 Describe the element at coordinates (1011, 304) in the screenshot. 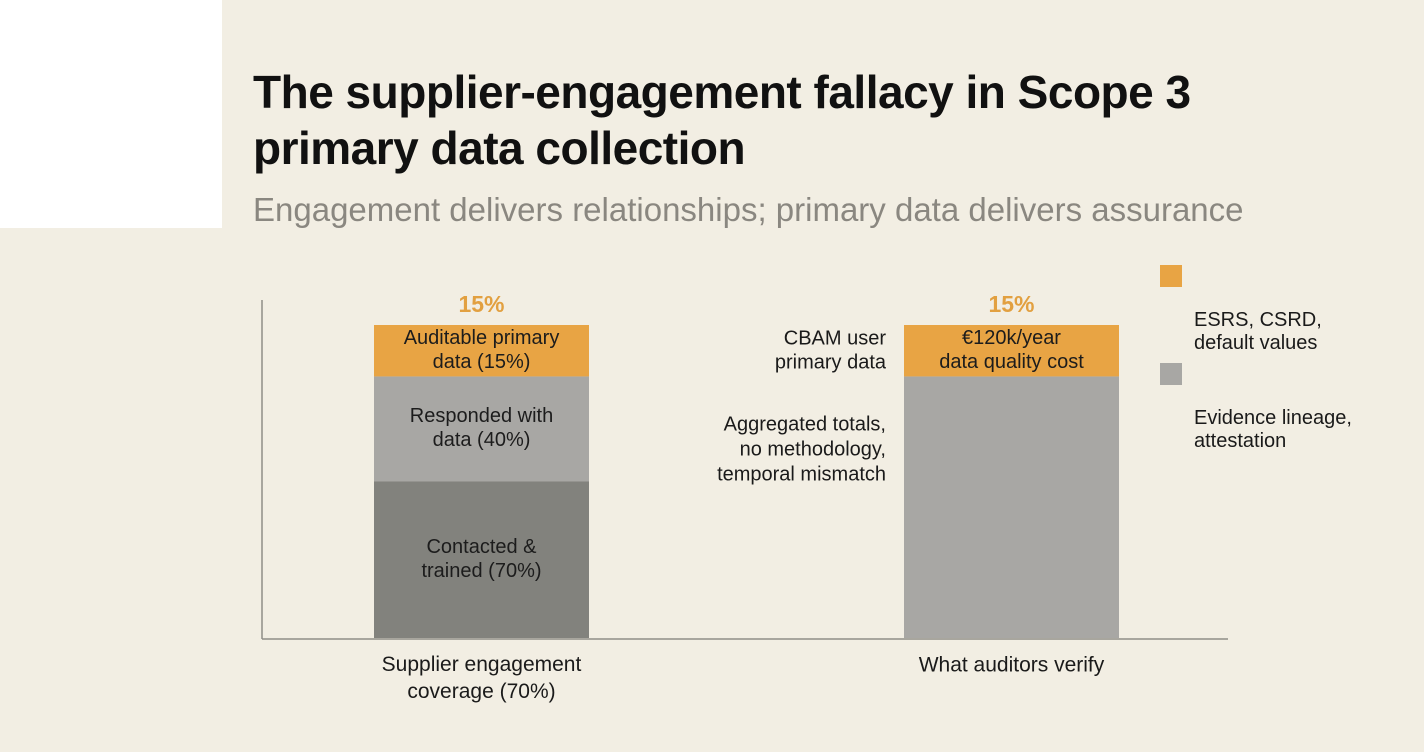

I see `bar-2-top-label: 15%` at that location.